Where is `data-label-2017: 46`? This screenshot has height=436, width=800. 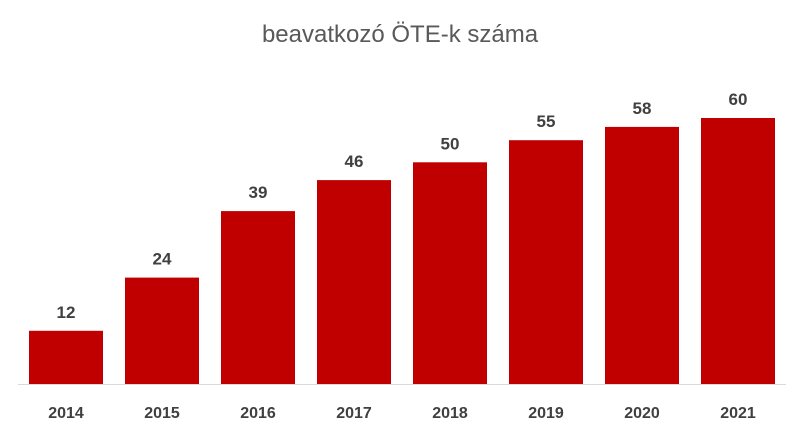 data-label-2017: 46 is located at coordinates (354, 161).